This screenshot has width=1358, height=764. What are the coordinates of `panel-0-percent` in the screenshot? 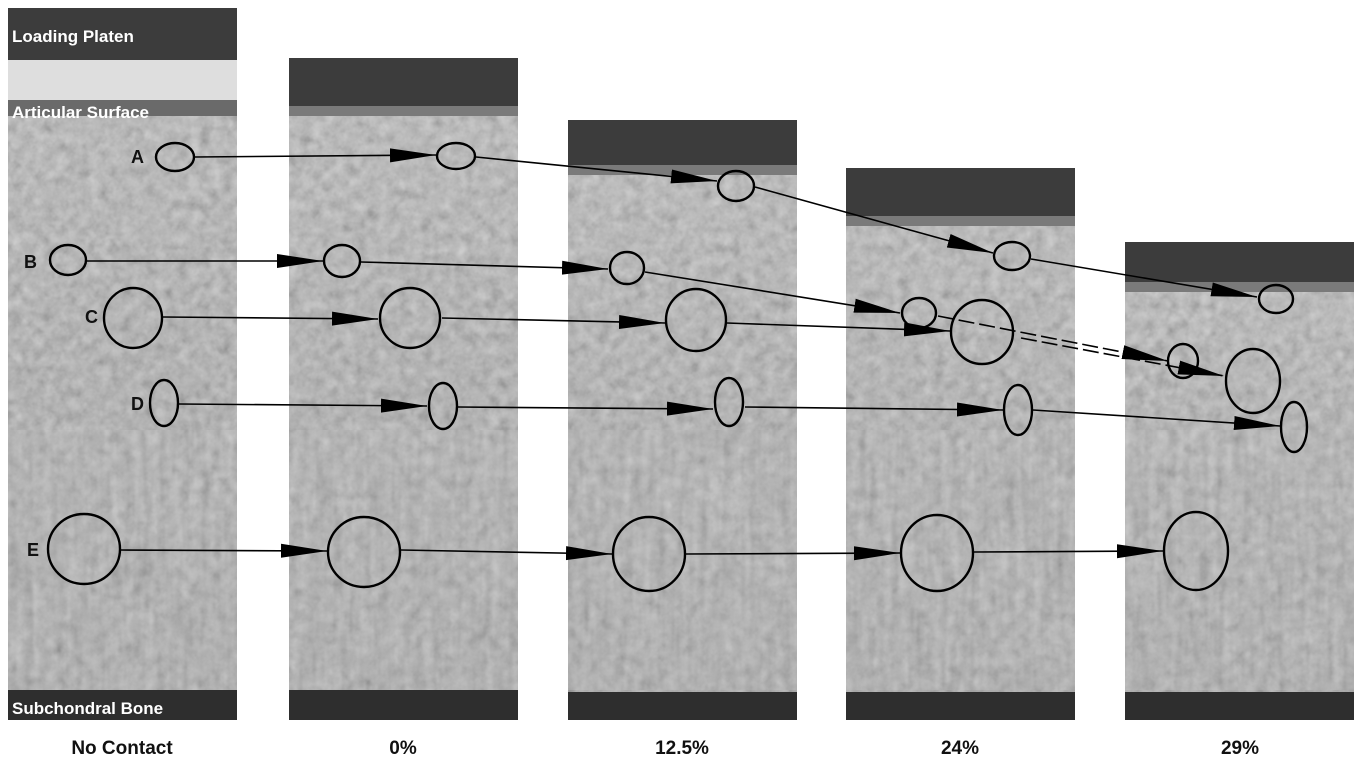 It's located at (403, 389).